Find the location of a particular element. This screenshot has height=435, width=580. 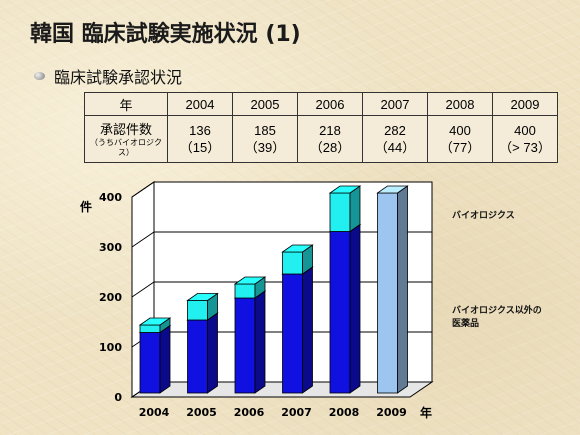

x-tick-label: 2008 is located at coordinates (344, 412).